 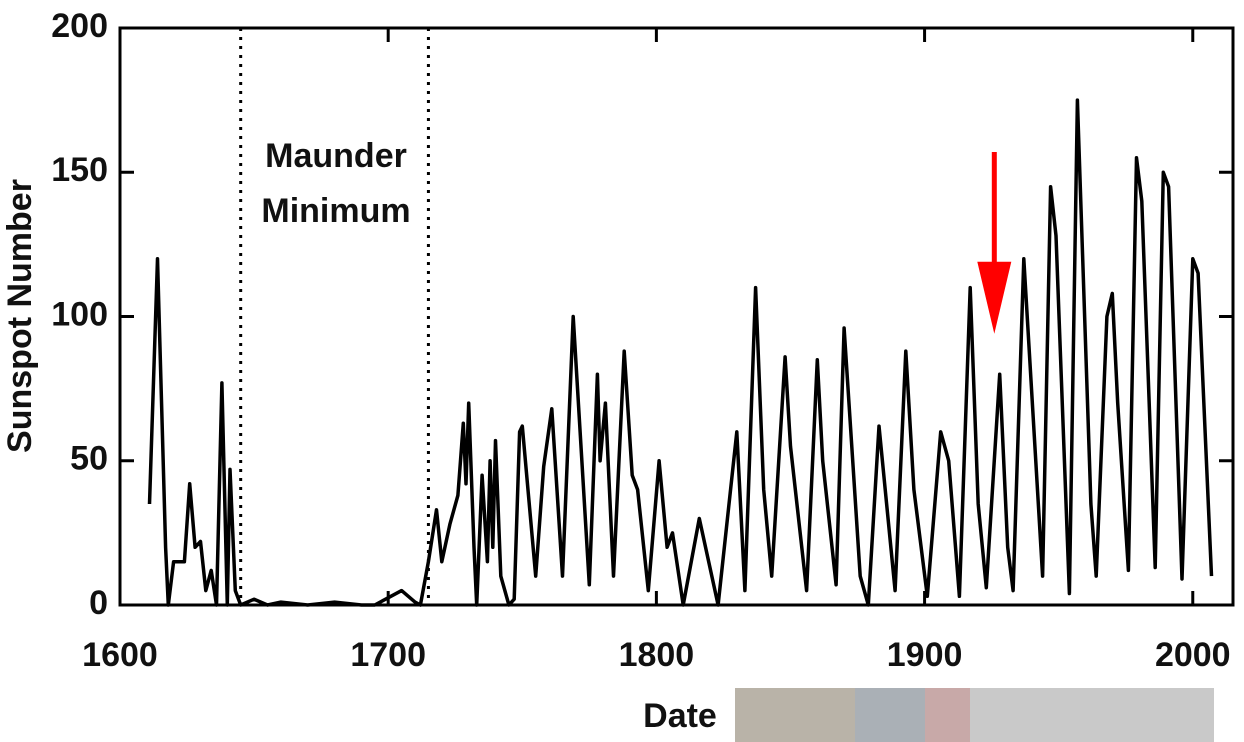 What do you see at coordinates (925, 655) in the screenshot?
I see `x-tick-label: 1900` at bounding box center [925, 655].